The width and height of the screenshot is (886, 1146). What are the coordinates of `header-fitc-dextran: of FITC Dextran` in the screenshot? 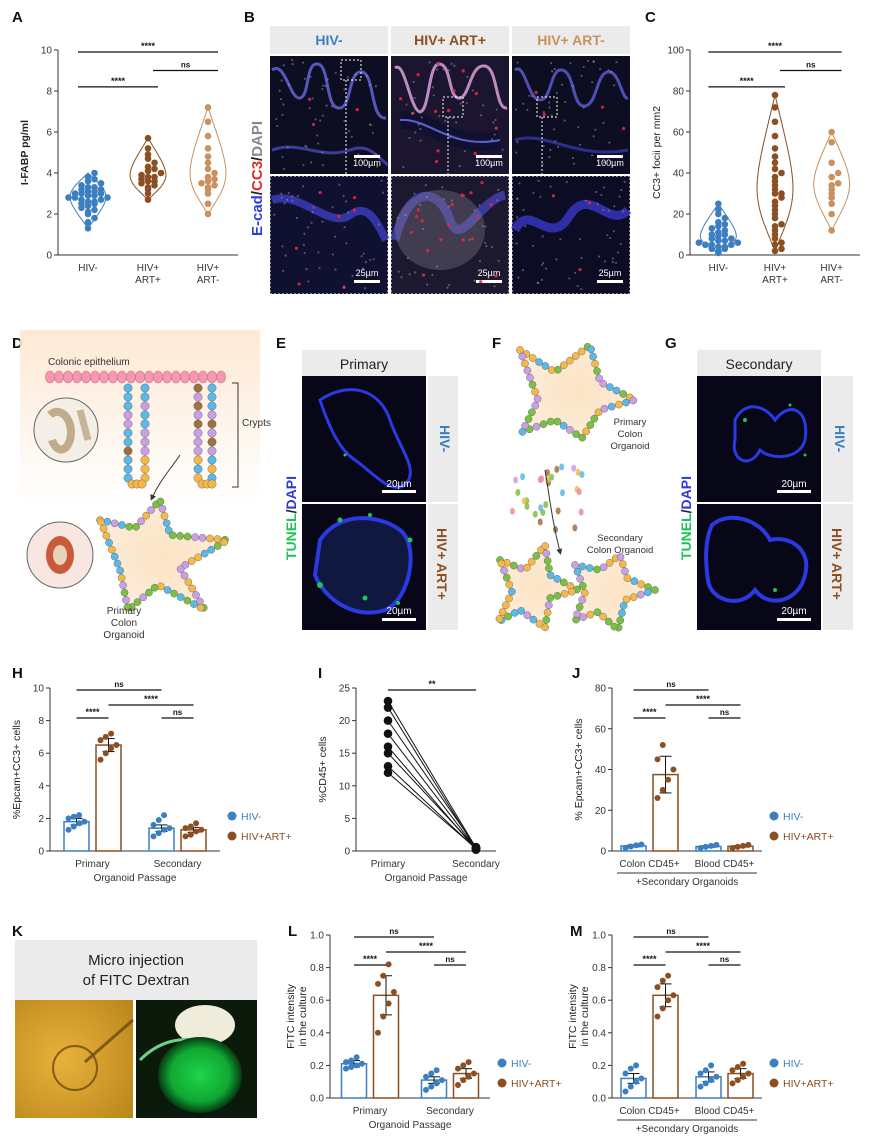 It's located at (136, 980).